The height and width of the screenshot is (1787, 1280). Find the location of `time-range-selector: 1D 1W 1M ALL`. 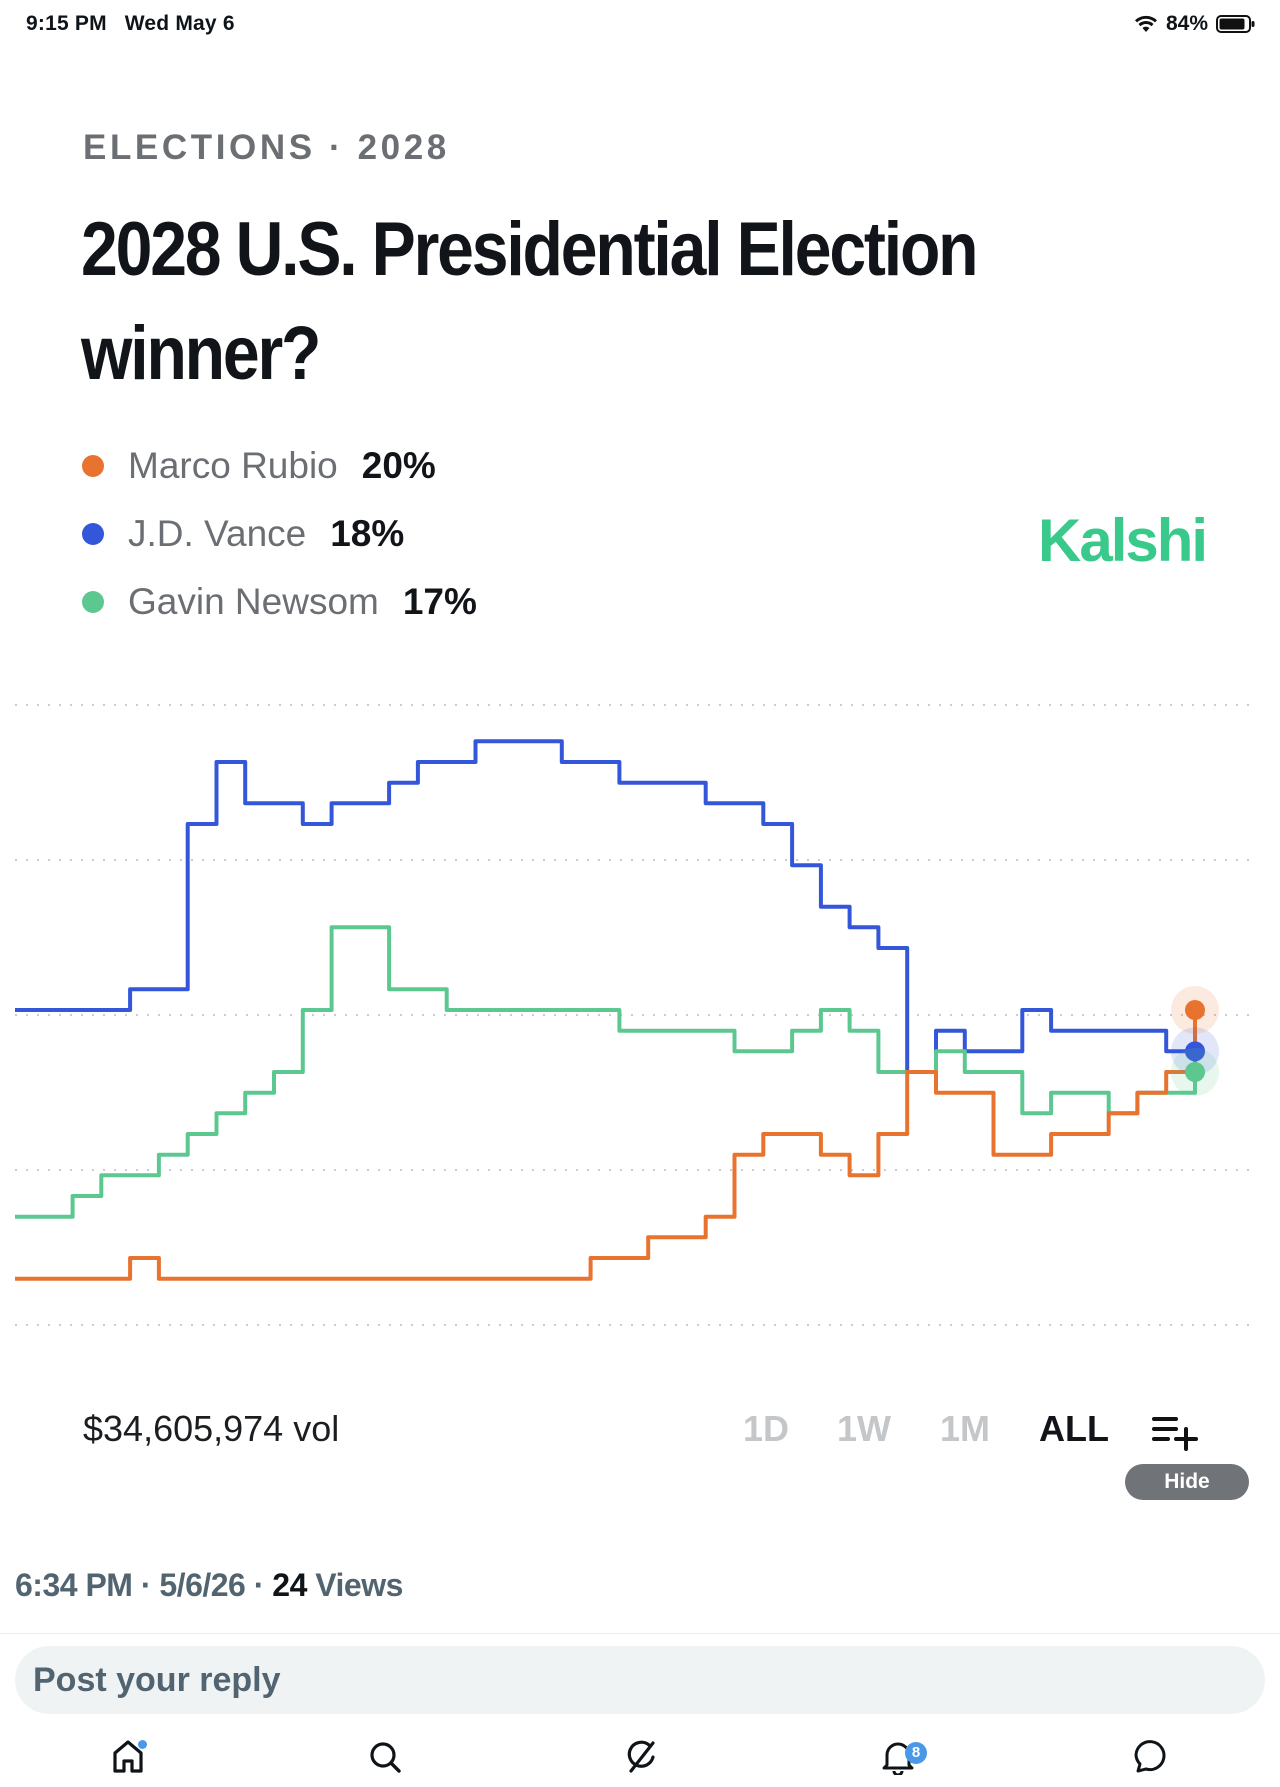

time-range-selector: 1D 1W 1M ALL is located at coordinates (640, 1433).